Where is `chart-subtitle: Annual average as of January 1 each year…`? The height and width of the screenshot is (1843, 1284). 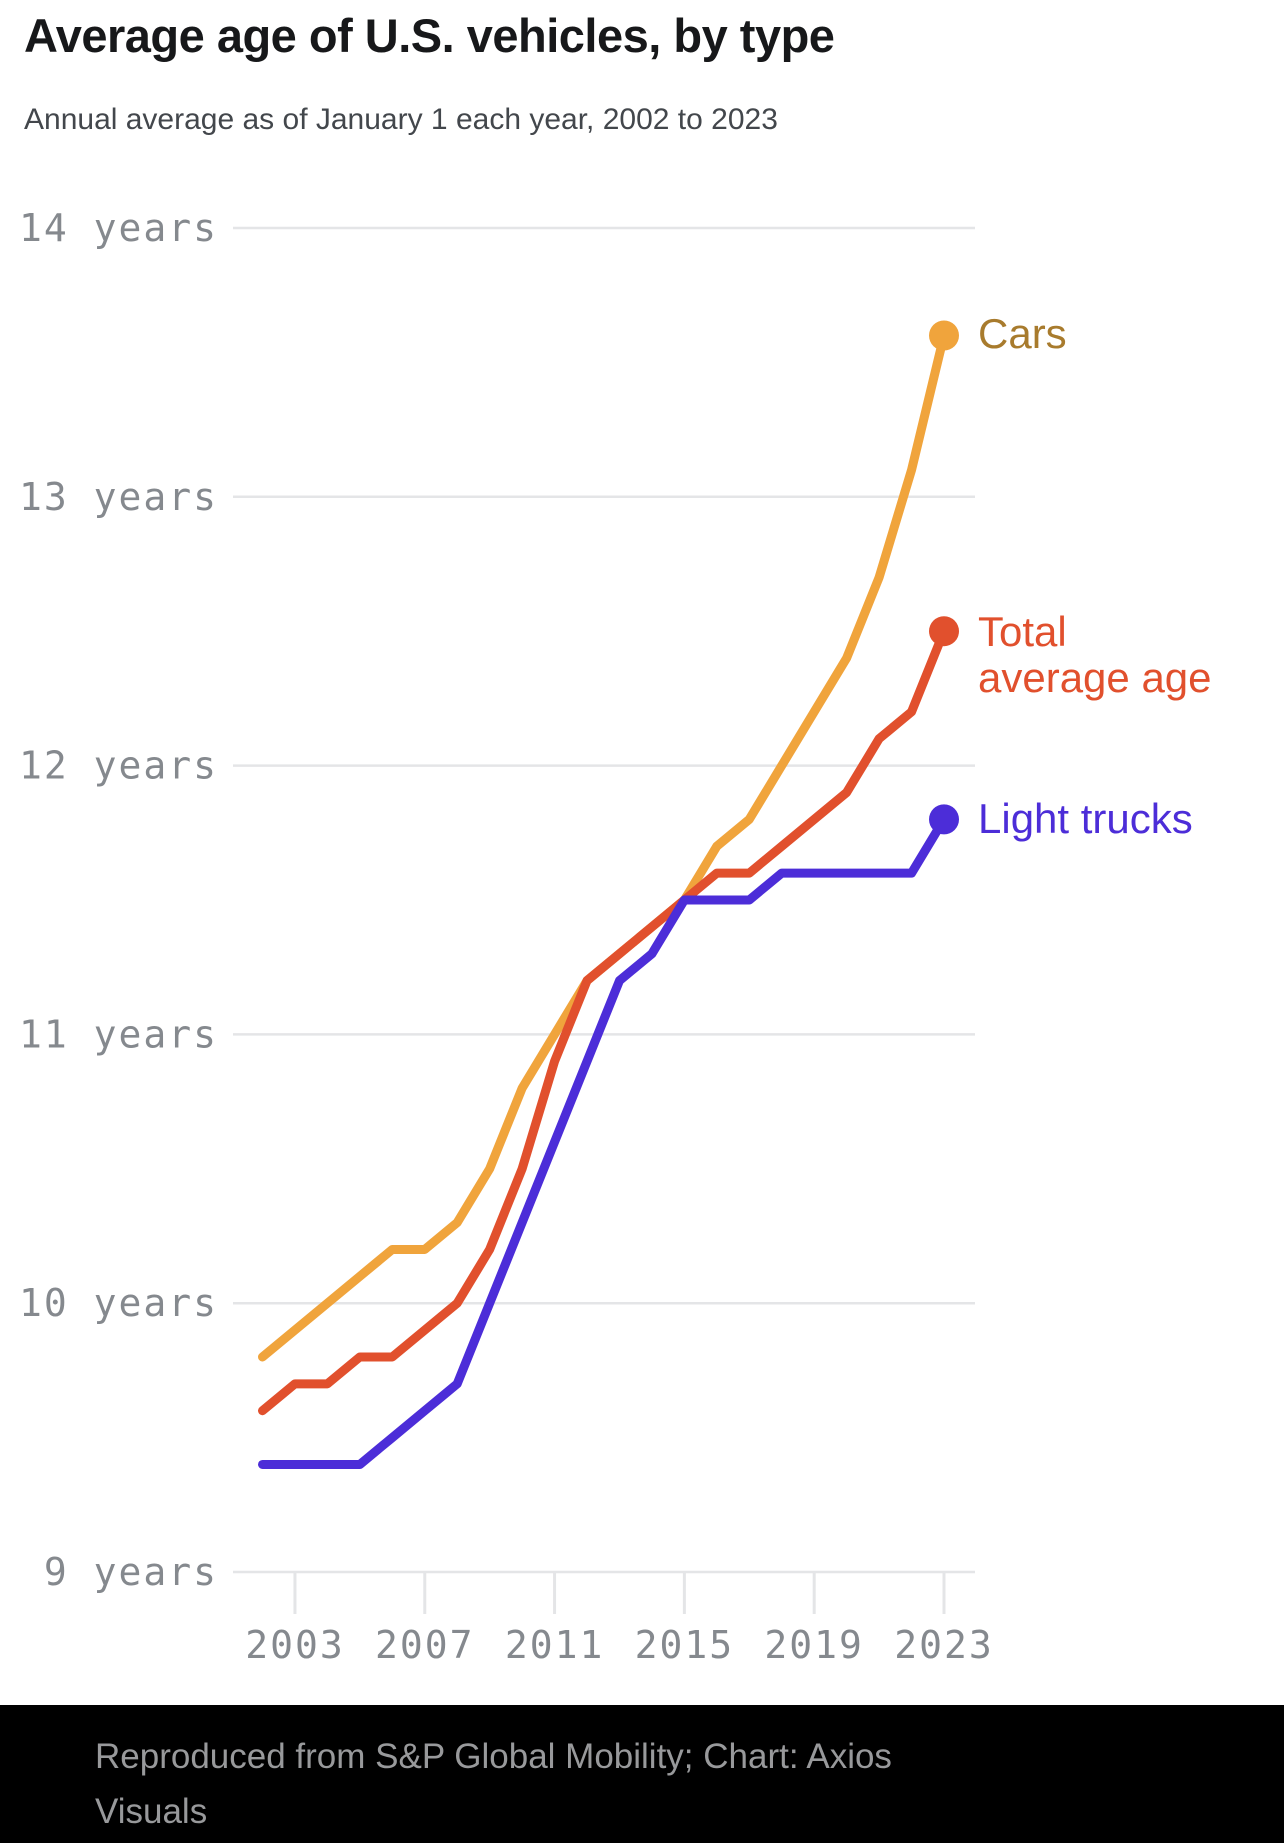
chart-subtitle: Annual average as of January 1 each year… is located at coordinates (401, 119).